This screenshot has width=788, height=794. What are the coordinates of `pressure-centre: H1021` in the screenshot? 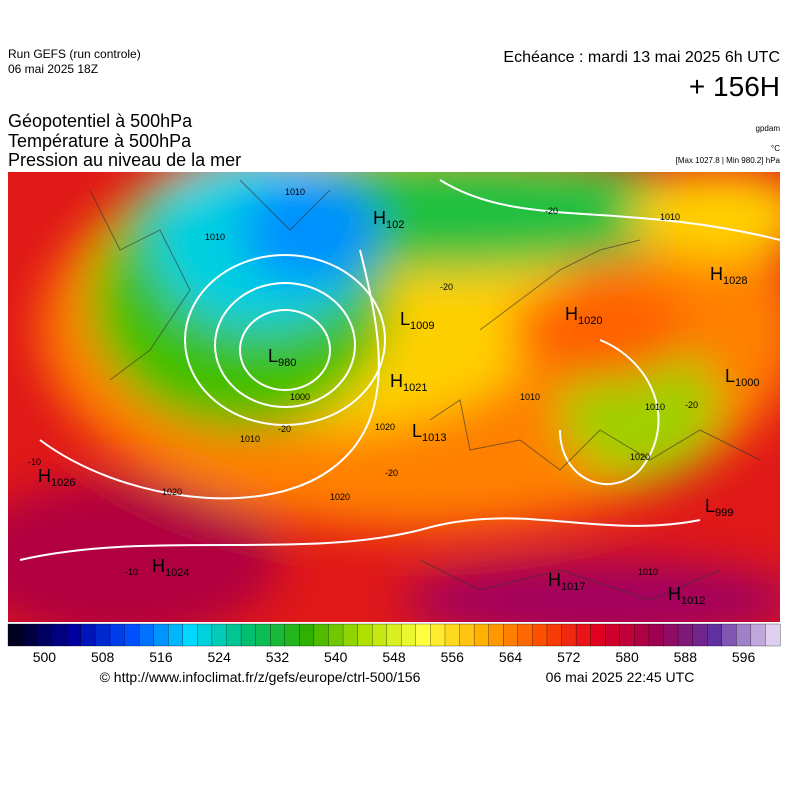 It's located at (408, 382).